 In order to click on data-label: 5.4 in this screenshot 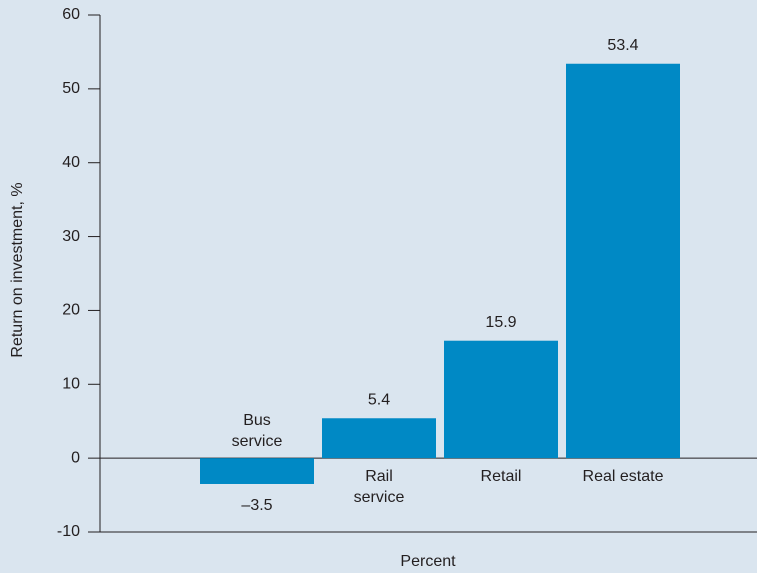, I will do `click(379, 399)`.